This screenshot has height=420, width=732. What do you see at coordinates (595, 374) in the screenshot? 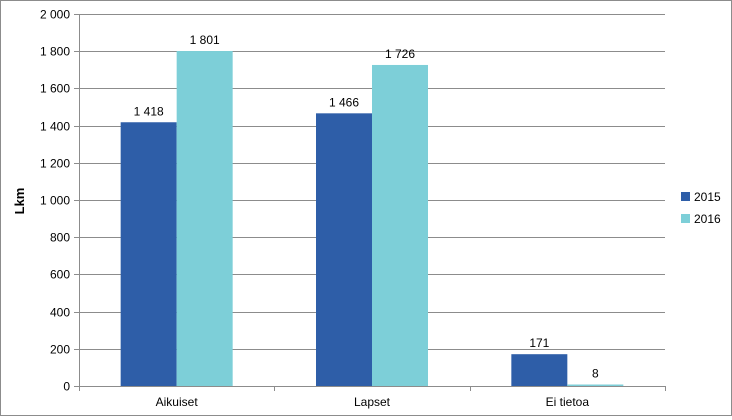
I see `data-label: 8` at bounding box center [595, 374].